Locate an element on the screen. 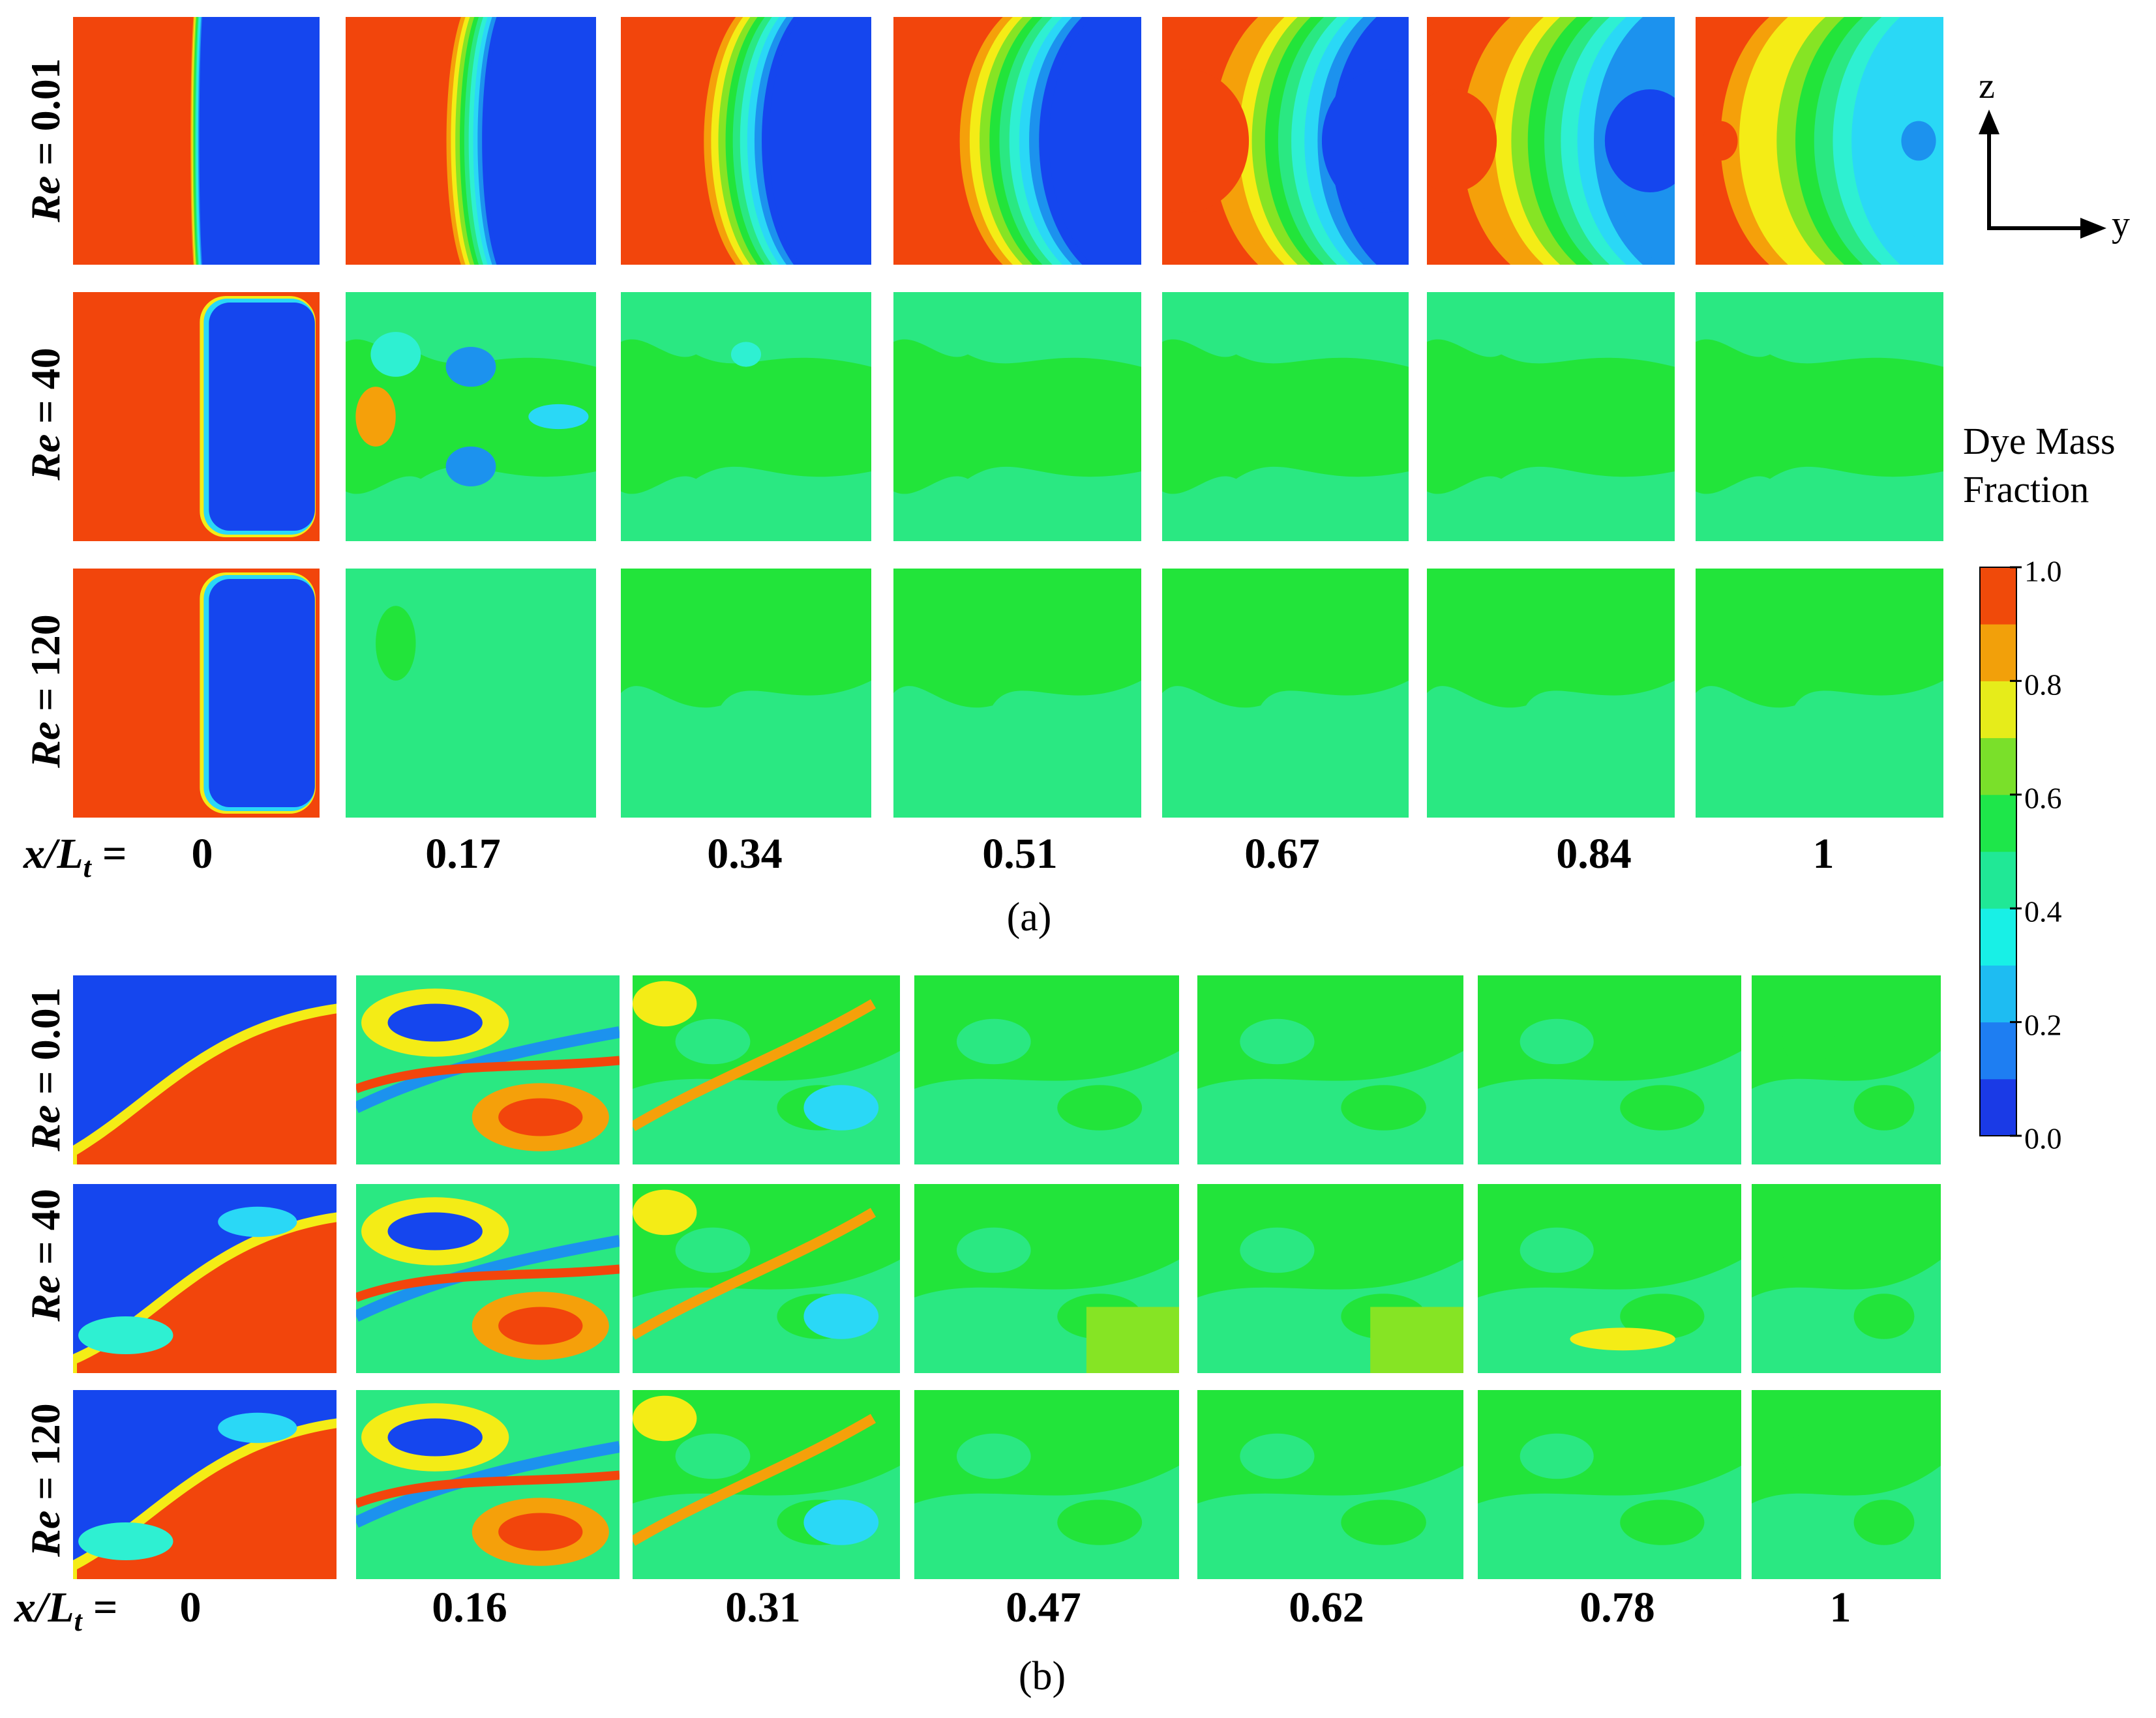 This screenshot has height=1718, width=2156. colorbar-tick-0.2: 0.2 is located at coordinates (2043, 1025).